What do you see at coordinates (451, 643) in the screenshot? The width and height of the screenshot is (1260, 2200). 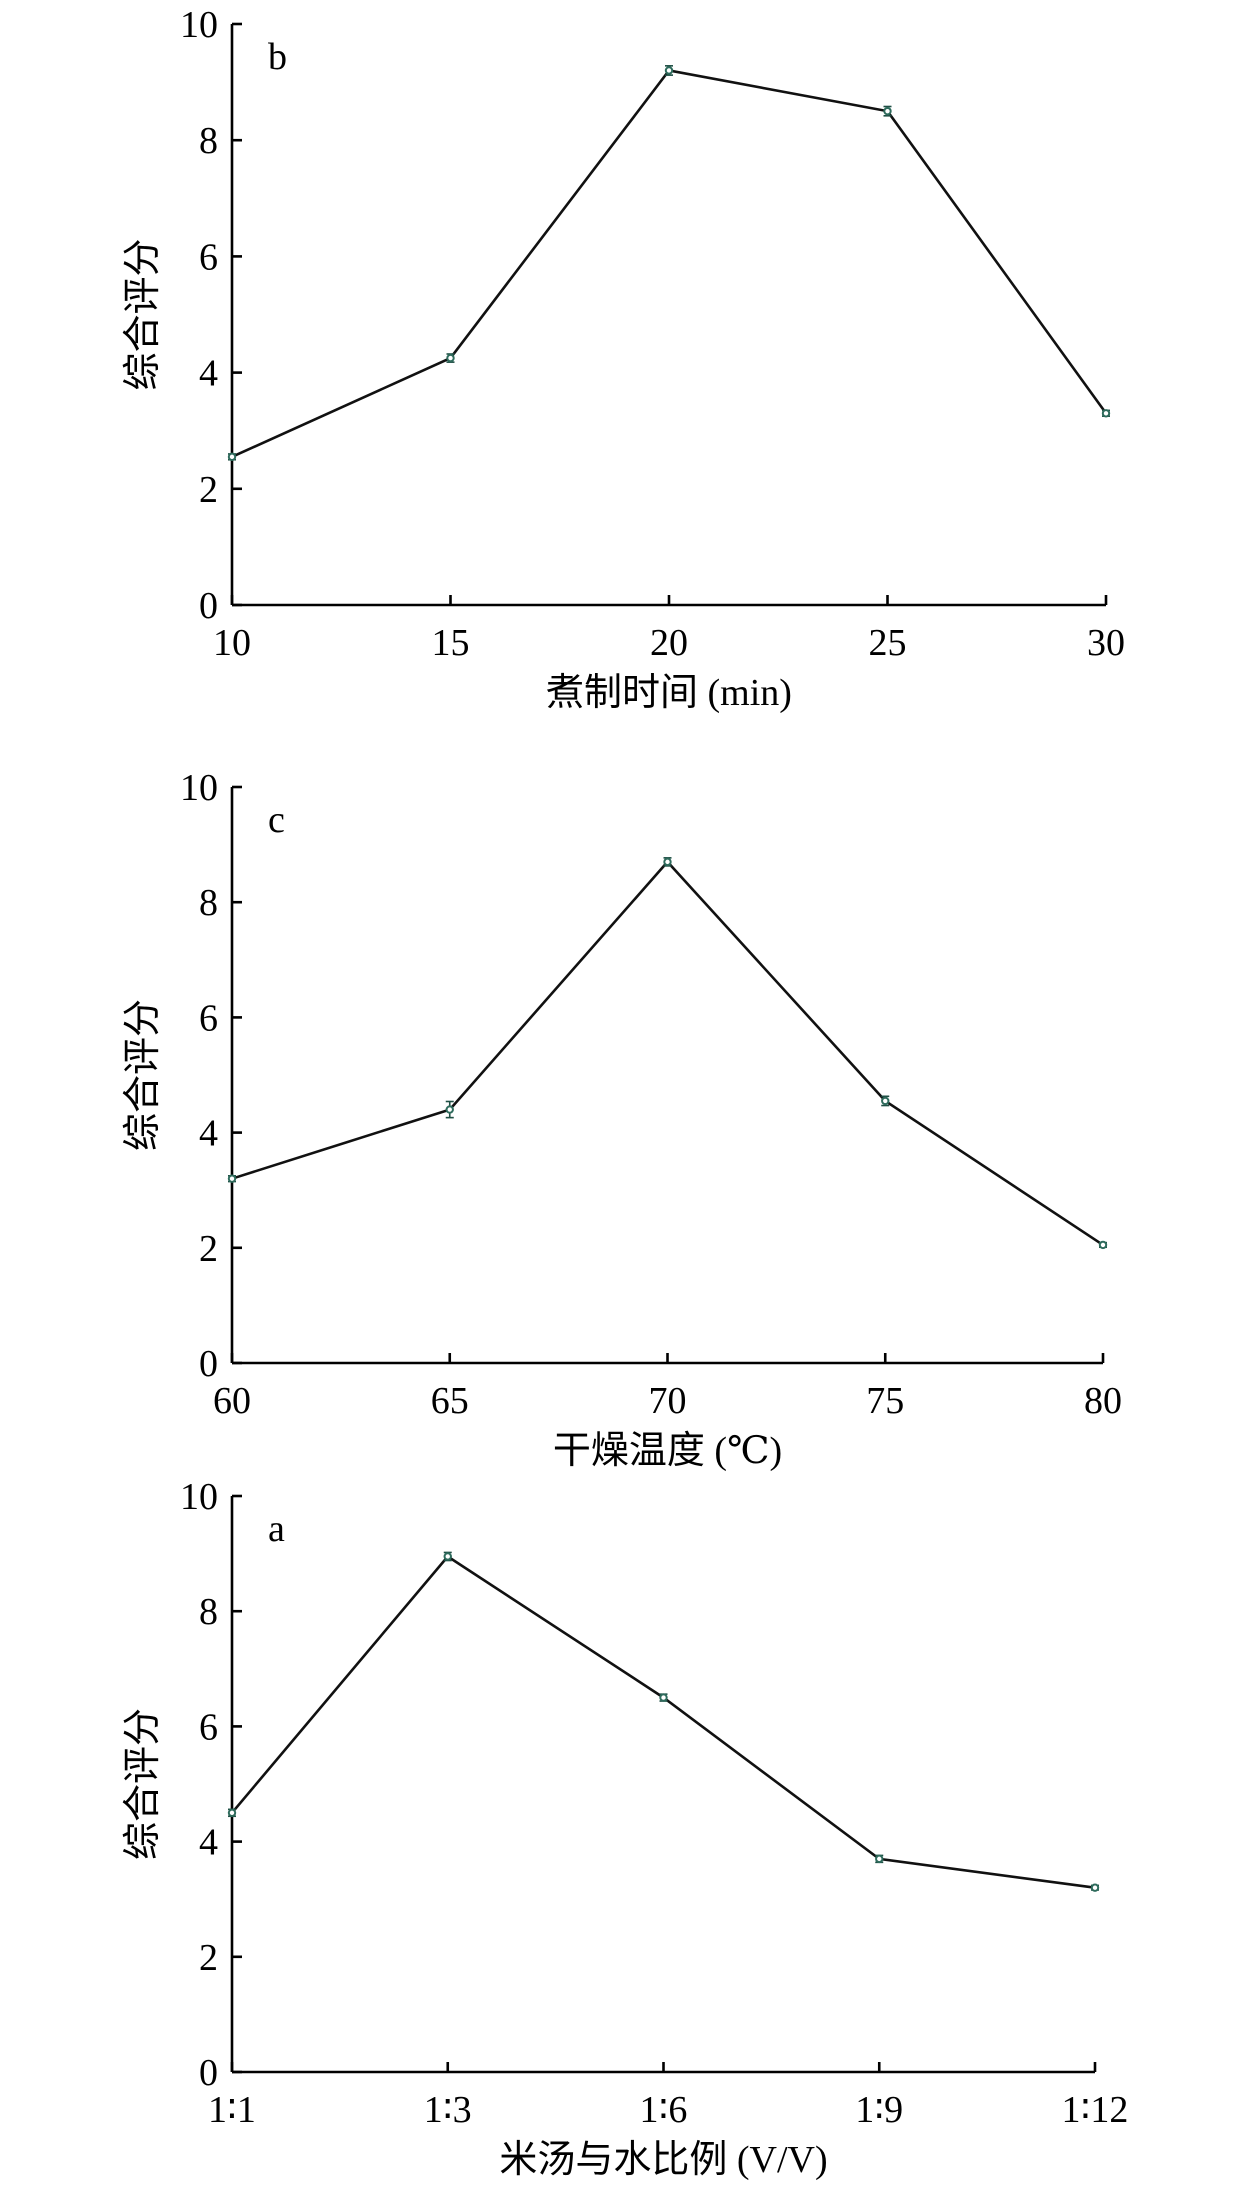 I see `x-tick-label: 15` at bounding box center [451, 643].